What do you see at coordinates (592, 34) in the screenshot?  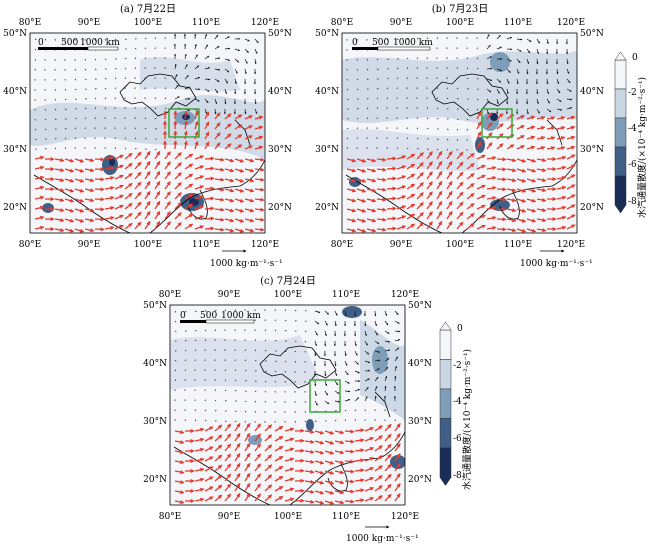 I see `panel-b-lat-right-50: 50°N` at bounding box center [592, 34].